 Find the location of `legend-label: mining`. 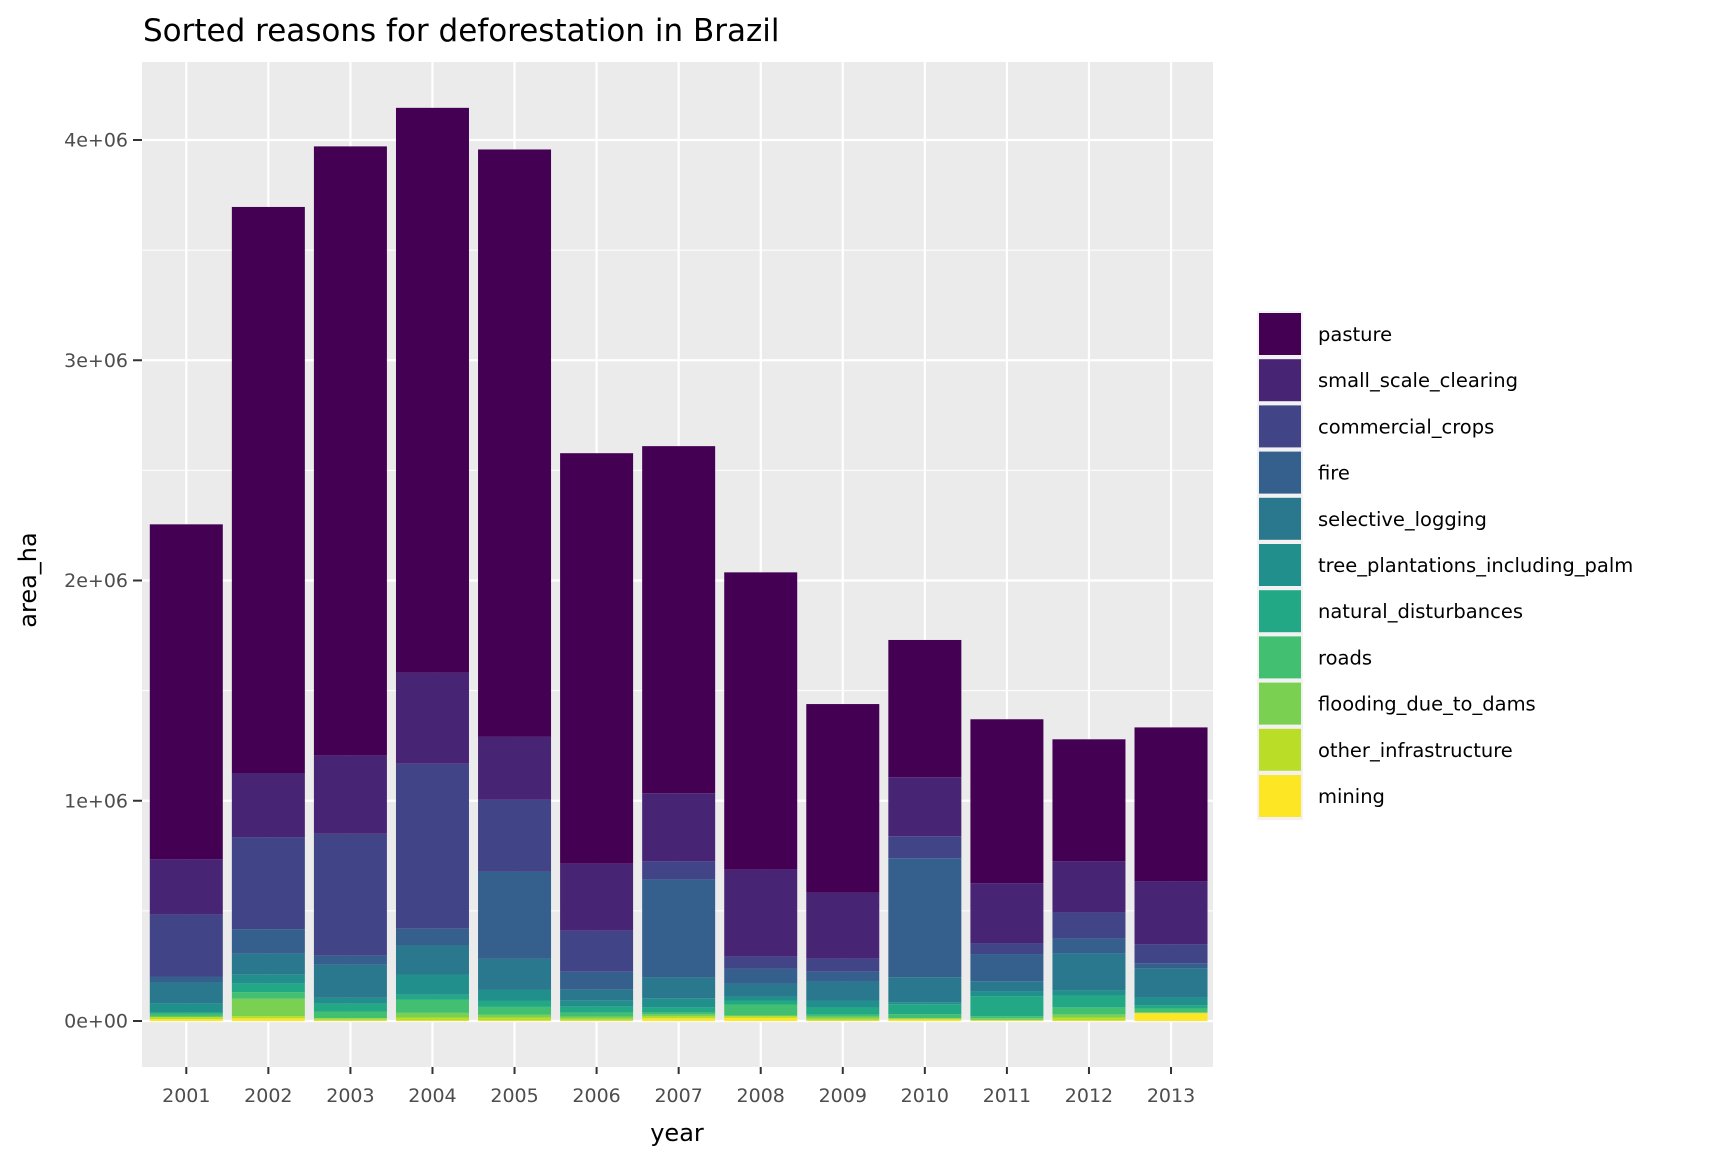

legend-label: mining is located at coordinates (1351, 796).